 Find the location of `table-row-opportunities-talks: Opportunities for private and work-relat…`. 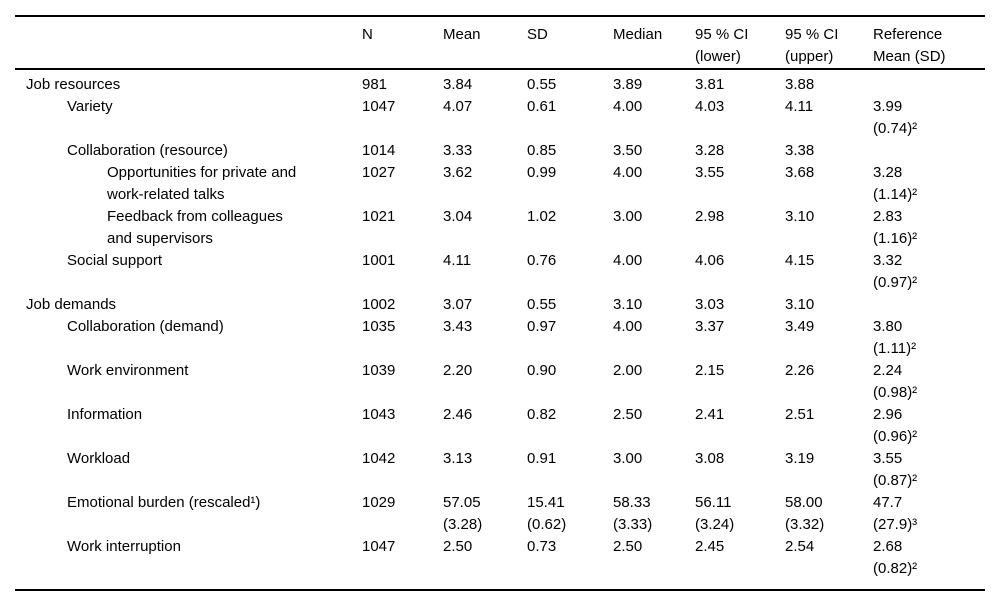

table-row-opportunities-talks: Opportunities for private and work-relat… is located at coordinates (500, 184).